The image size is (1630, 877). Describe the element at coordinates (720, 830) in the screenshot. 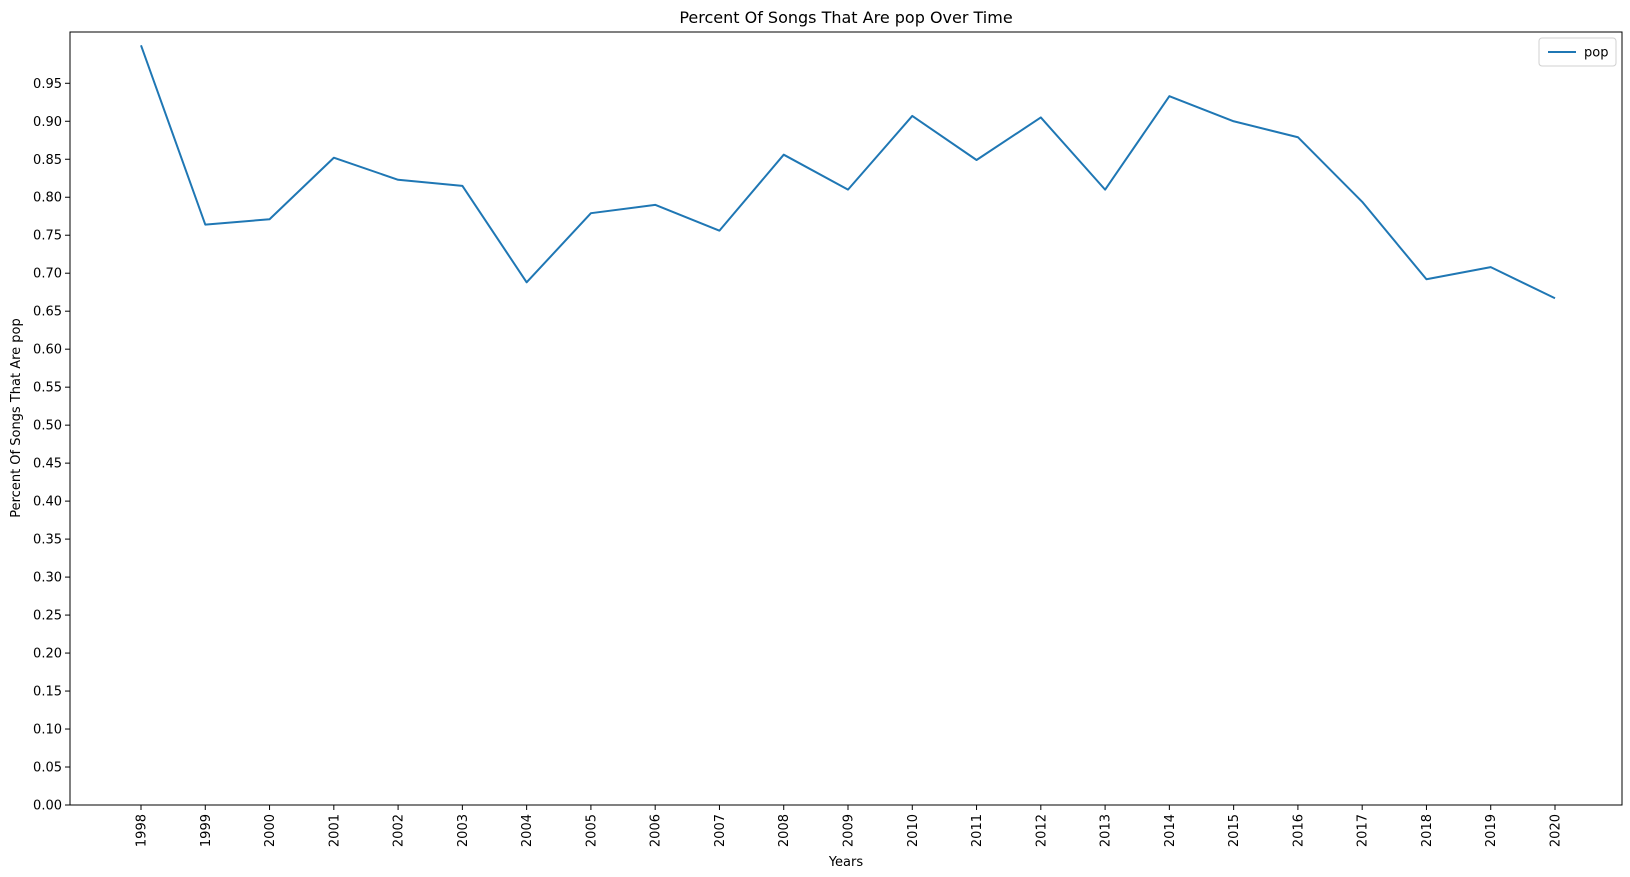

I see `x-tick-label: 2007` at that location.